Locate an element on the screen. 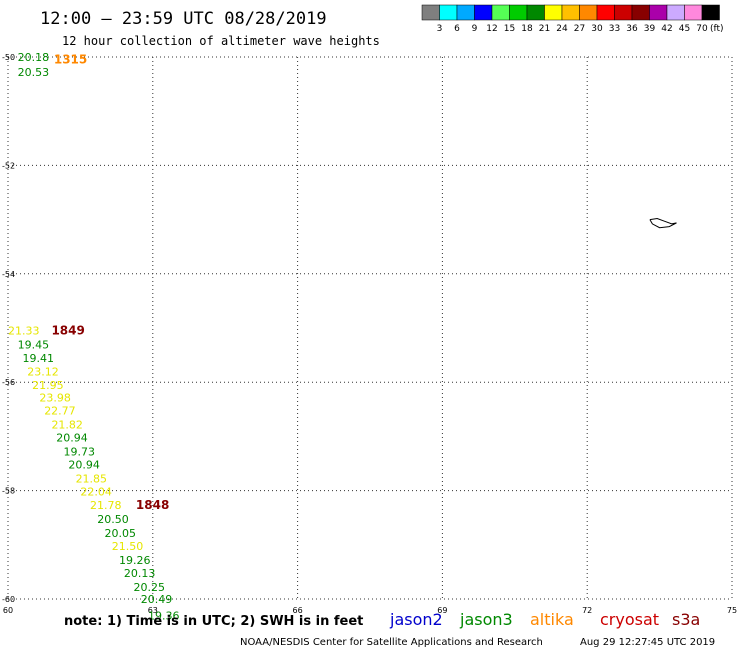  coastline is located at coordinates (663, 223).